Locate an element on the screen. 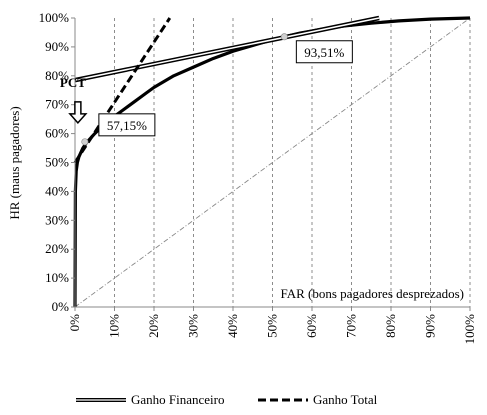 The width and height of the screenshot is (487, 415). legend-item-ganho-total: Ganho Total is located at coordinates (318, 399).